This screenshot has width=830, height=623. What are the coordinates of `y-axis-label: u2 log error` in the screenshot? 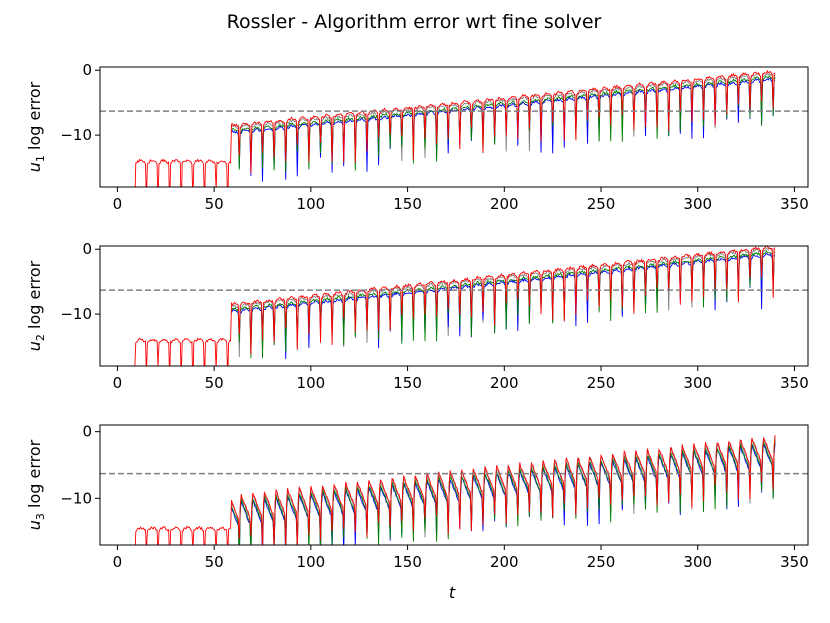 It's located at (36, 305).